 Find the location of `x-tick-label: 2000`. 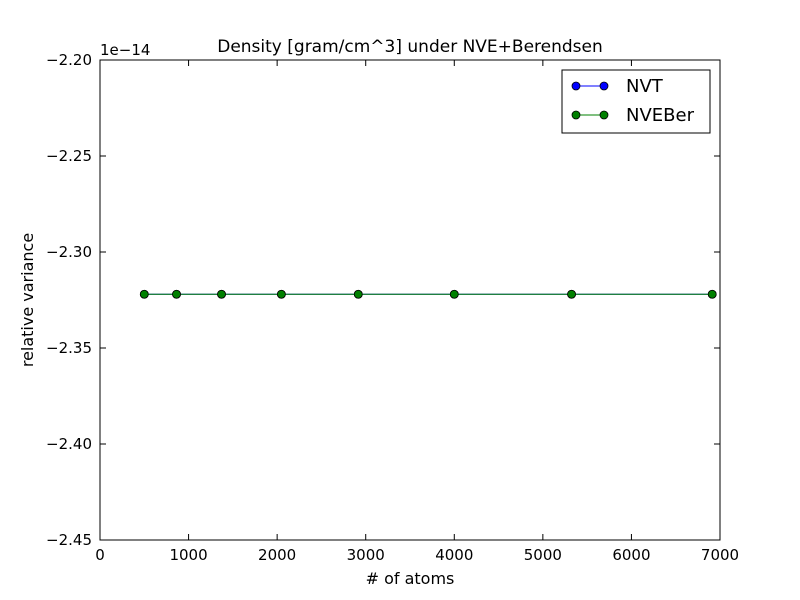

x-tick-label: 2000 is located at coordinates (277, 555).